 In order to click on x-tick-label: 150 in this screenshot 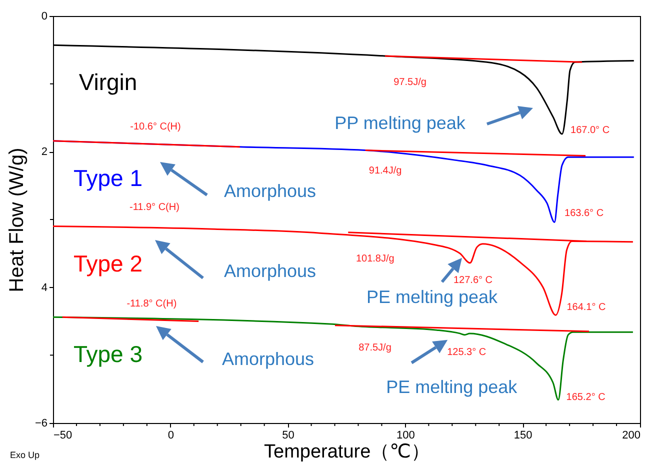, I will do `click(523, 436)`.